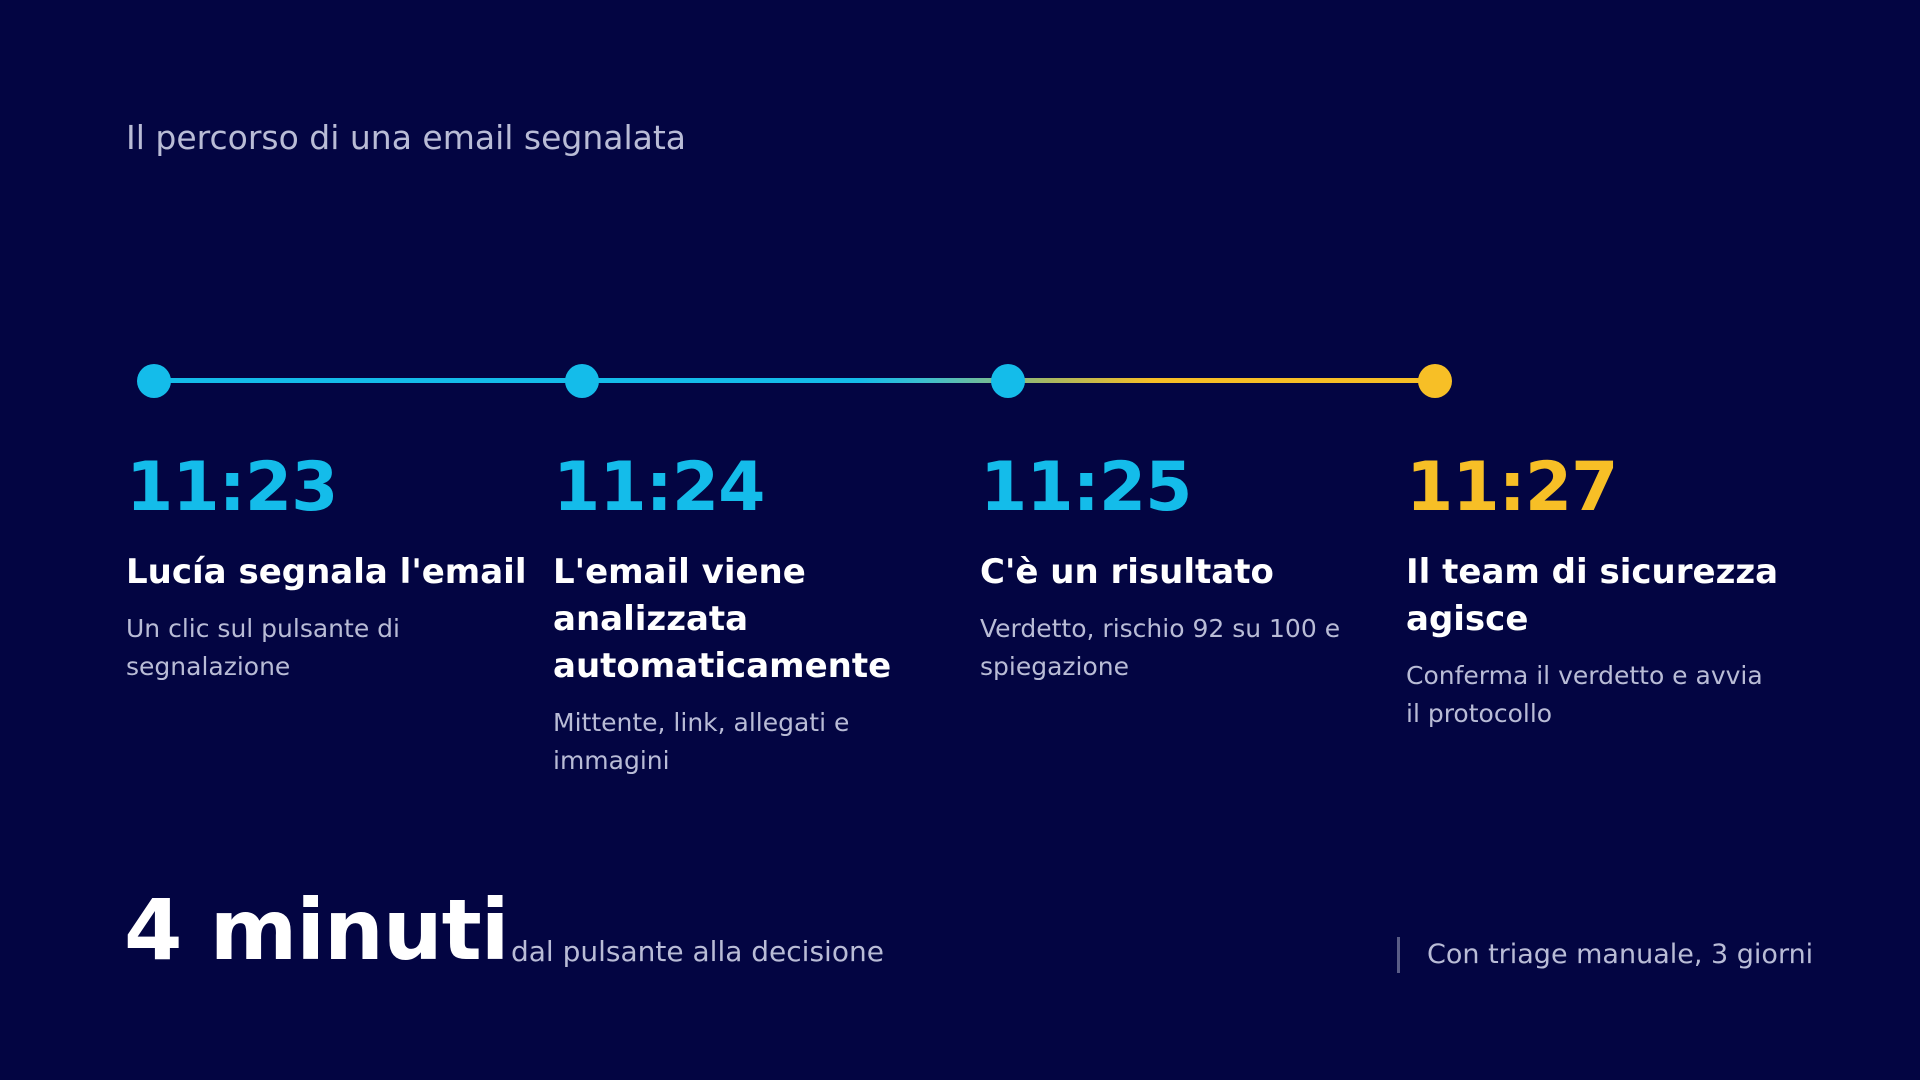  What do you see at coordinates (317, 930) in the screenshot?
I see `summary-headline: 4 minuti` at bounding box center [317, 930].